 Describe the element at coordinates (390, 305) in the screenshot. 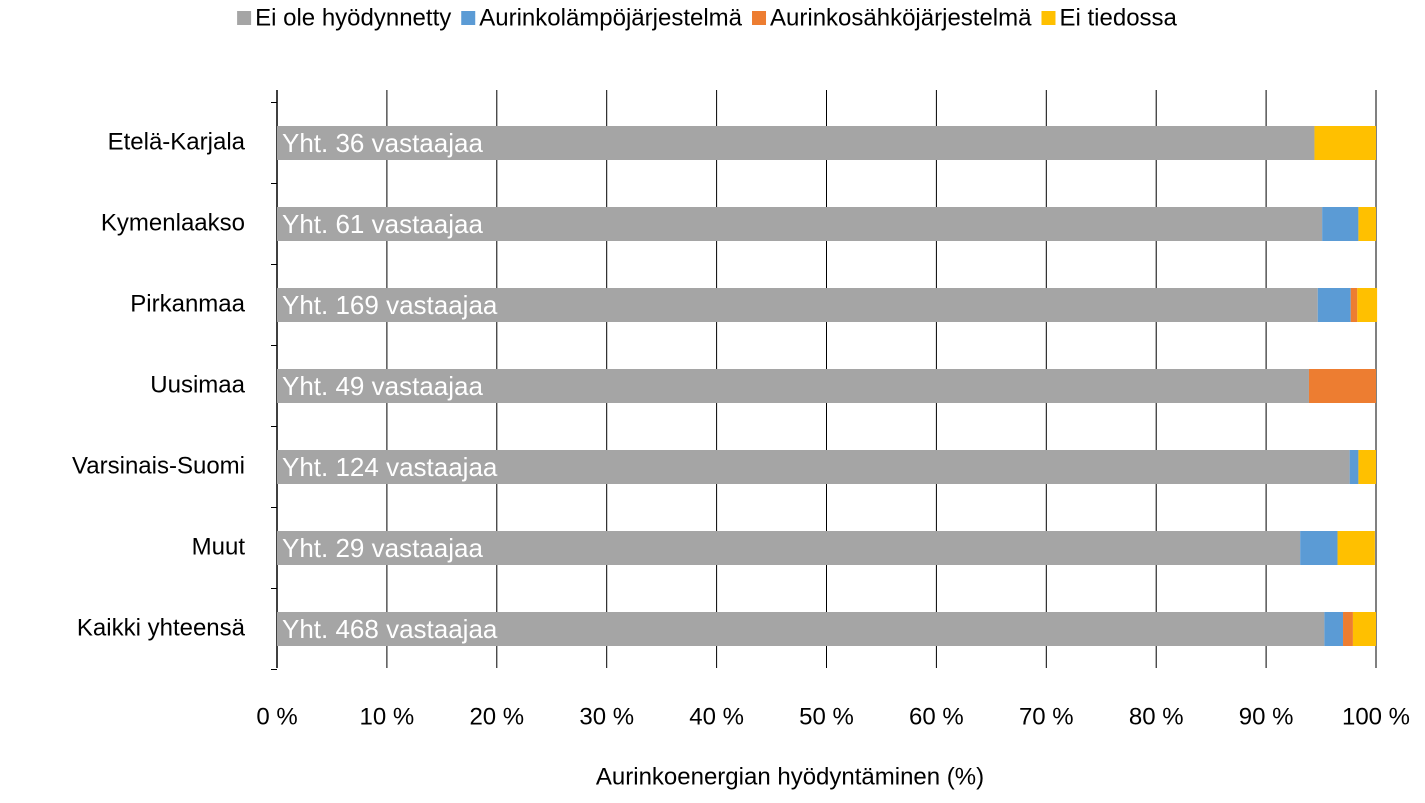

I see `bar-annotation: Yht. 169 vastaajaa` at that location.